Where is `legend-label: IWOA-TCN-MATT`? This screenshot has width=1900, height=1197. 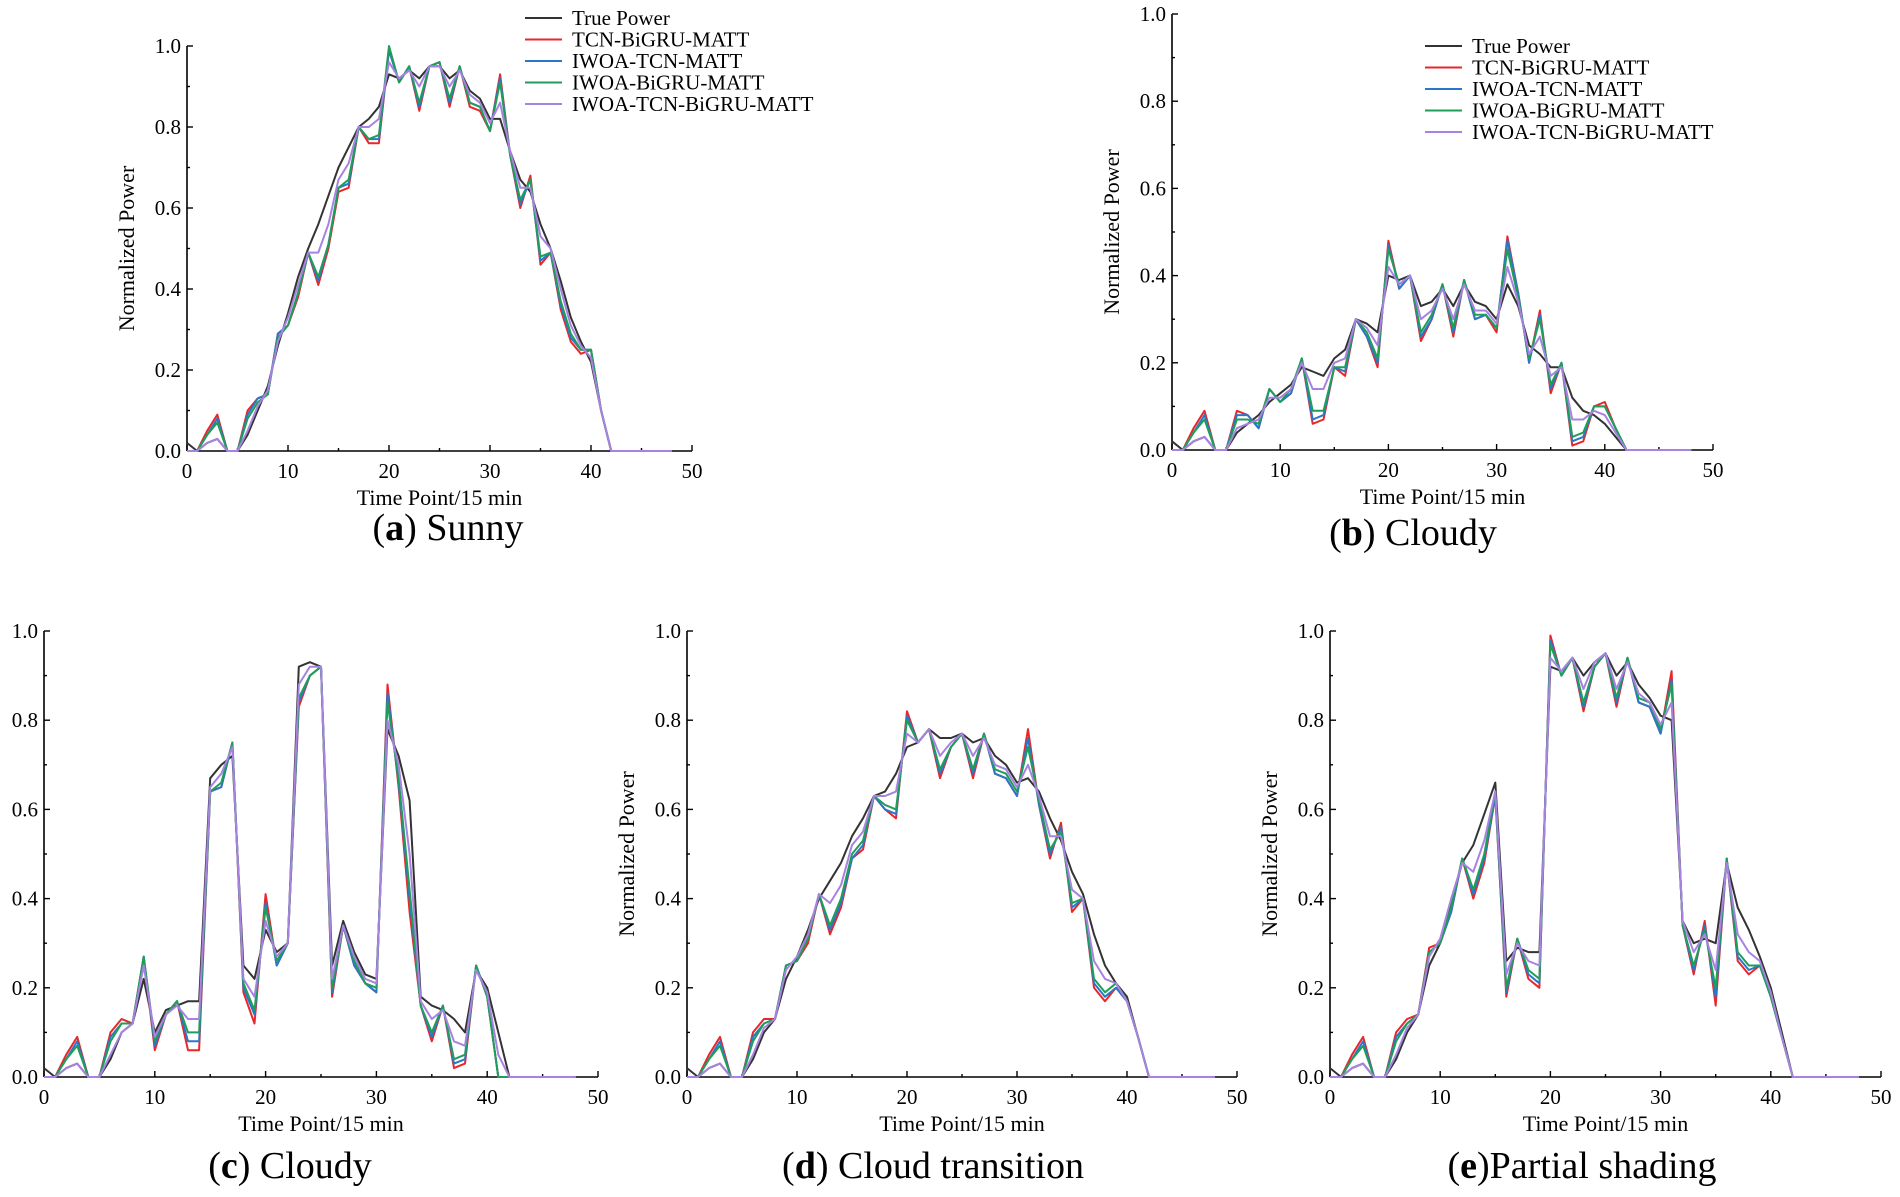
legend-label: IWOA-TCN-MATT is located at coordinates (1557, 89).